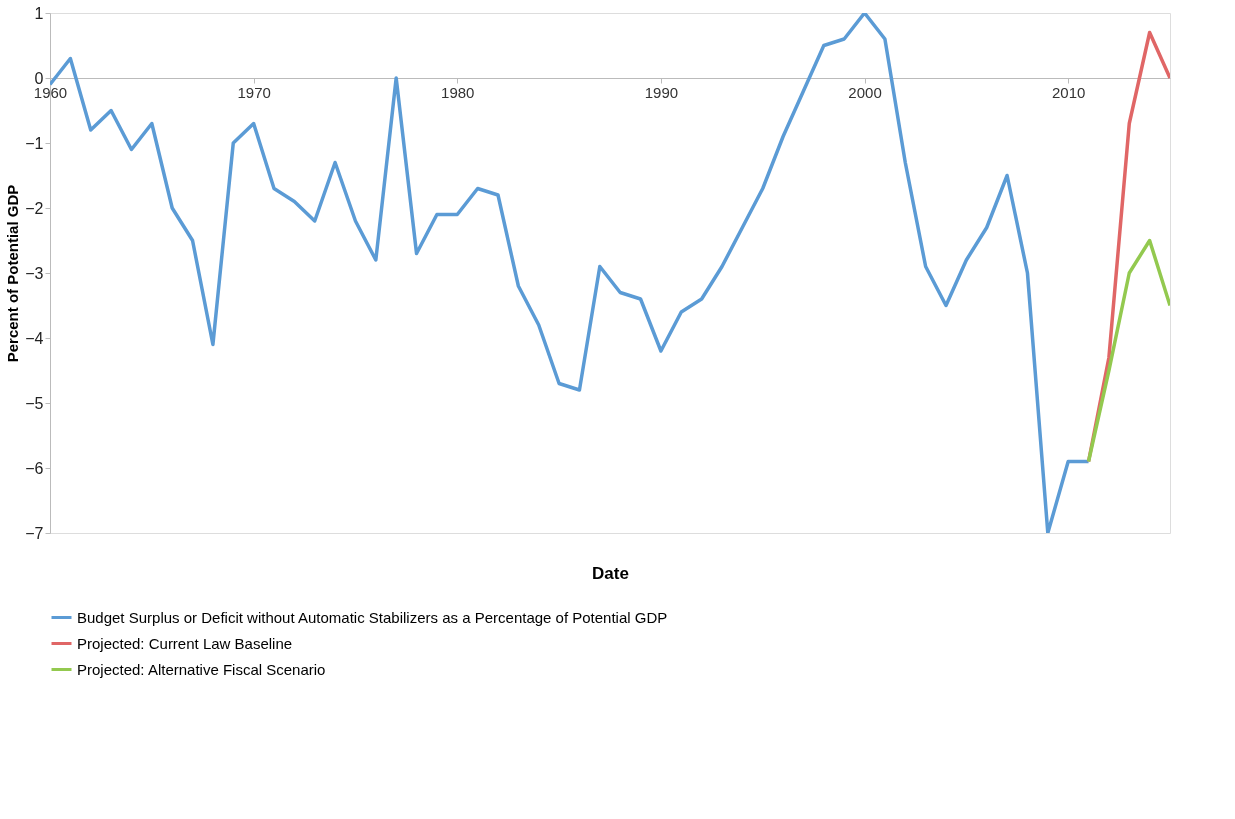 This screenshot has width=1235, height=819. Describe the element at coordinates (661, 92) in the screenshot. I see `x-tick-label: 1990` at that location.